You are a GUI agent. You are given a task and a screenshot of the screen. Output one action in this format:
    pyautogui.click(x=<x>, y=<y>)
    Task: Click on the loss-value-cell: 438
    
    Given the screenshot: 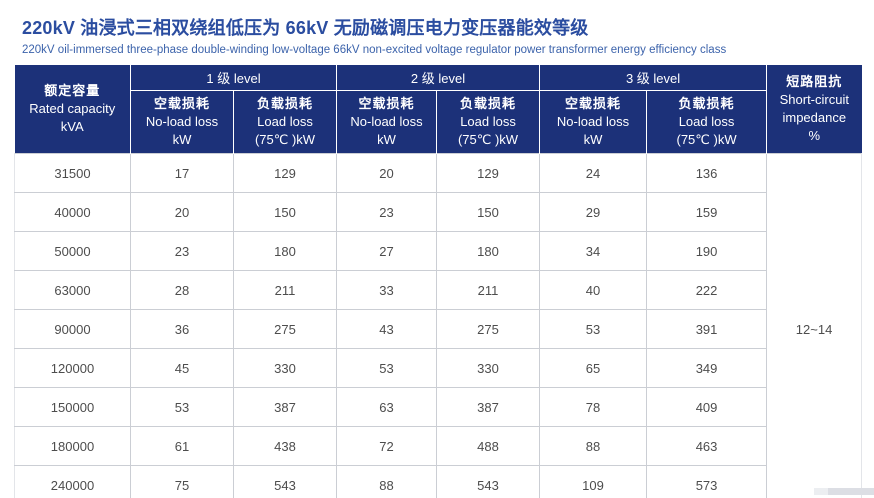 What is the action you would take?
    pyautogui.click(x=285, y=446)
    